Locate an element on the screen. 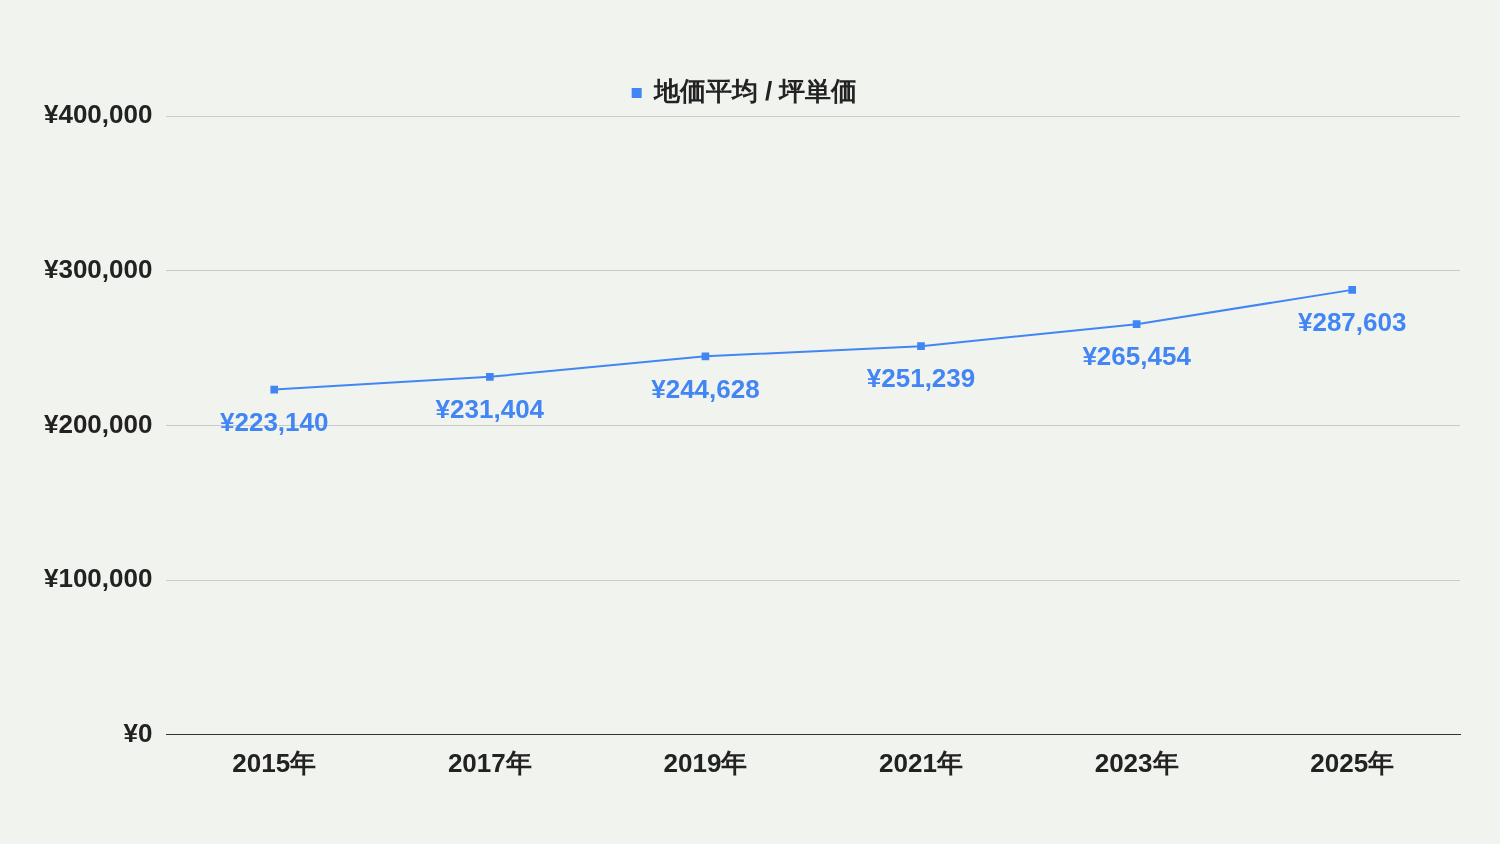 The width and height of the screenshot is (1500, 844). x-tick-label: 2021年 is located at coordinates (921, 762).